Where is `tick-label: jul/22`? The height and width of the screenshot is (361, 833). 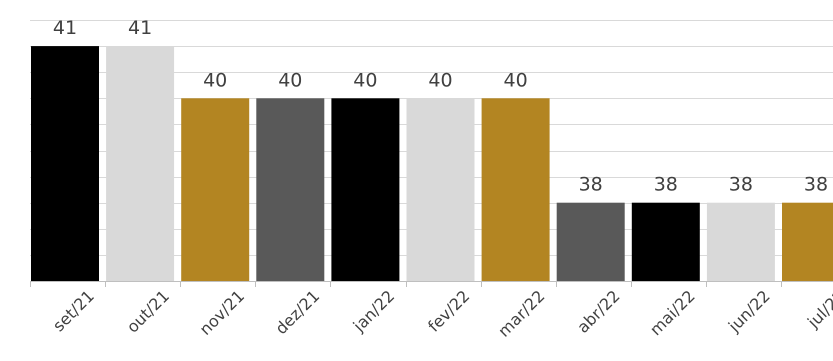
tick-label: jul/22 is located at coordinates (818, 309).